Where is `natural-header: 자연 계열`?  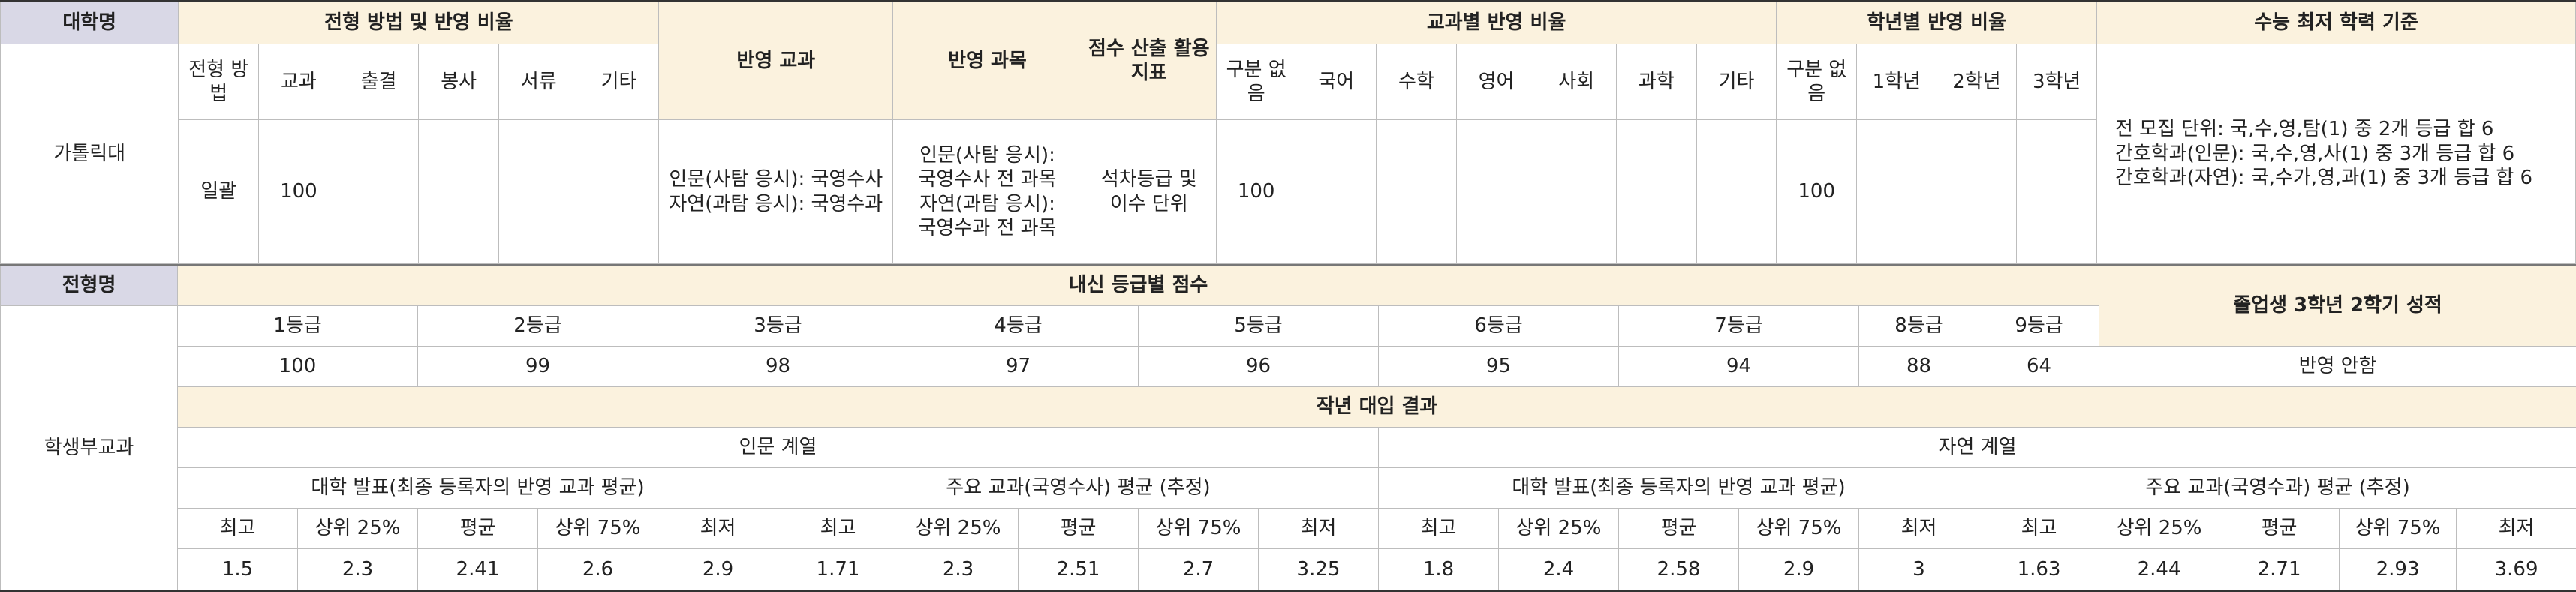 natural-header: 자연 계열 is located at coordinates (1977, 447).